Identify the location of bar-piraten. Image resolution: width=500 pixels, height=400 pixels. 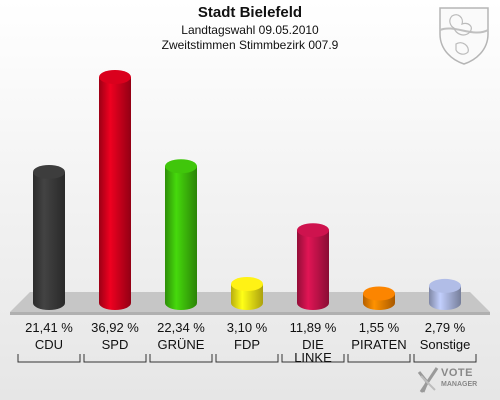
(379, 298).